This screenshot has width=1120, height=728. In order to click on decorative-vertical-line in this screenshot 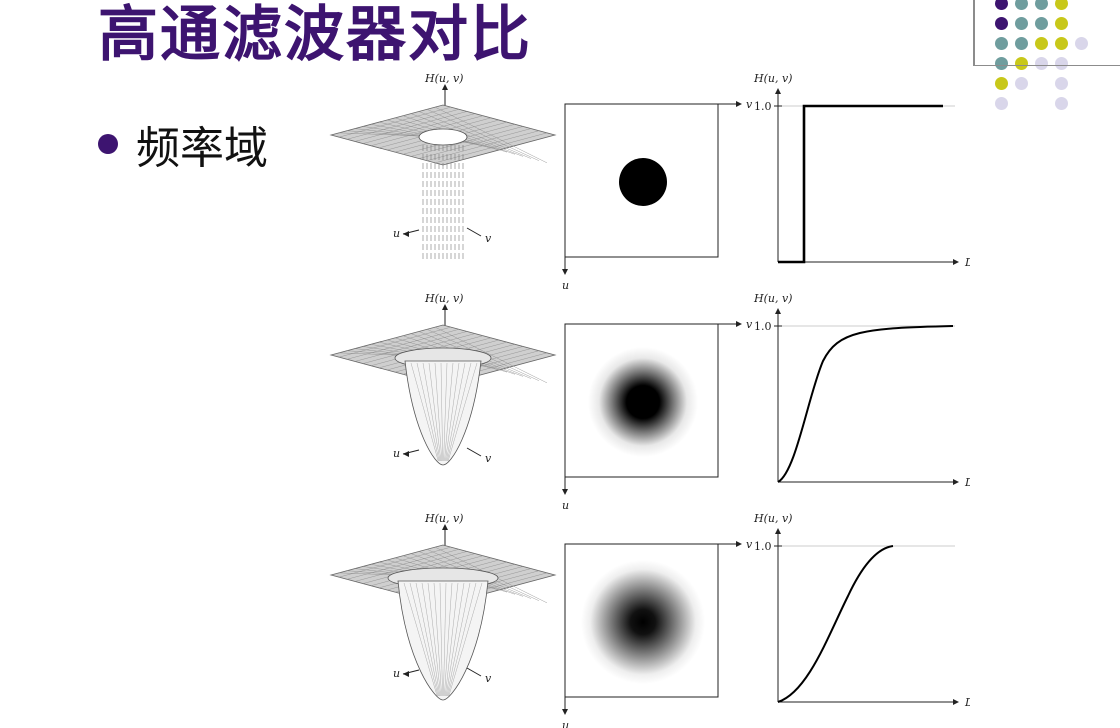, I will do `click(974, 33)`.